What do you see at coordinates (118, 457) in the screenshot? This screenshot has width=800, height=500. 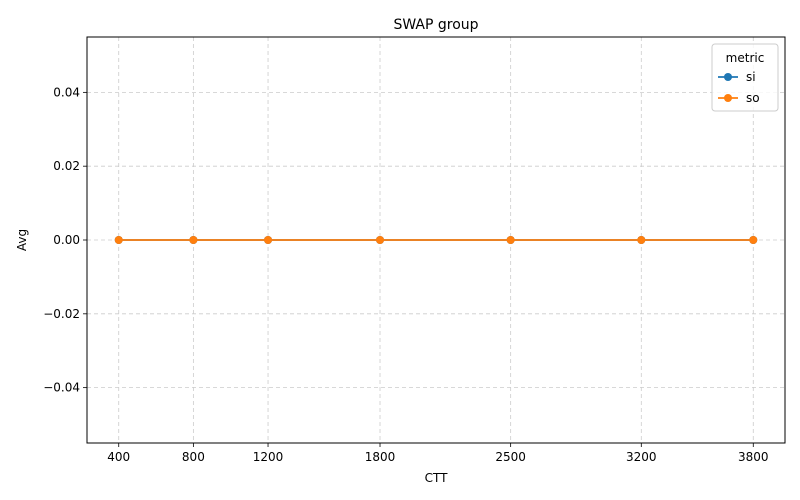 I see `x-tick-label: 400` at bounding box center [118, 457].